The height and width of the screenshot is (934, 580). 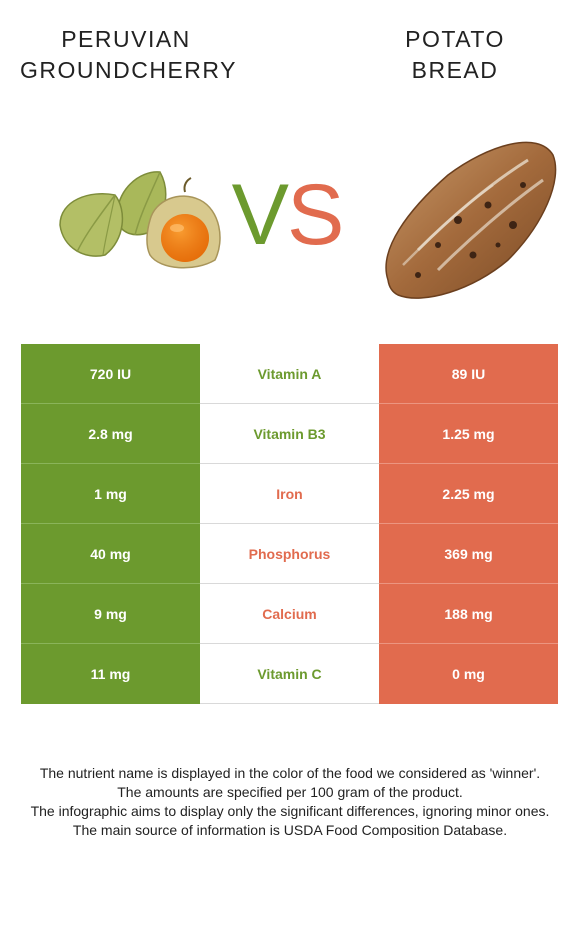 What do you see at coordinates (110, 554) in the screenshot?
I see `left-value: 40 mg` at bounding box center [110, 554].